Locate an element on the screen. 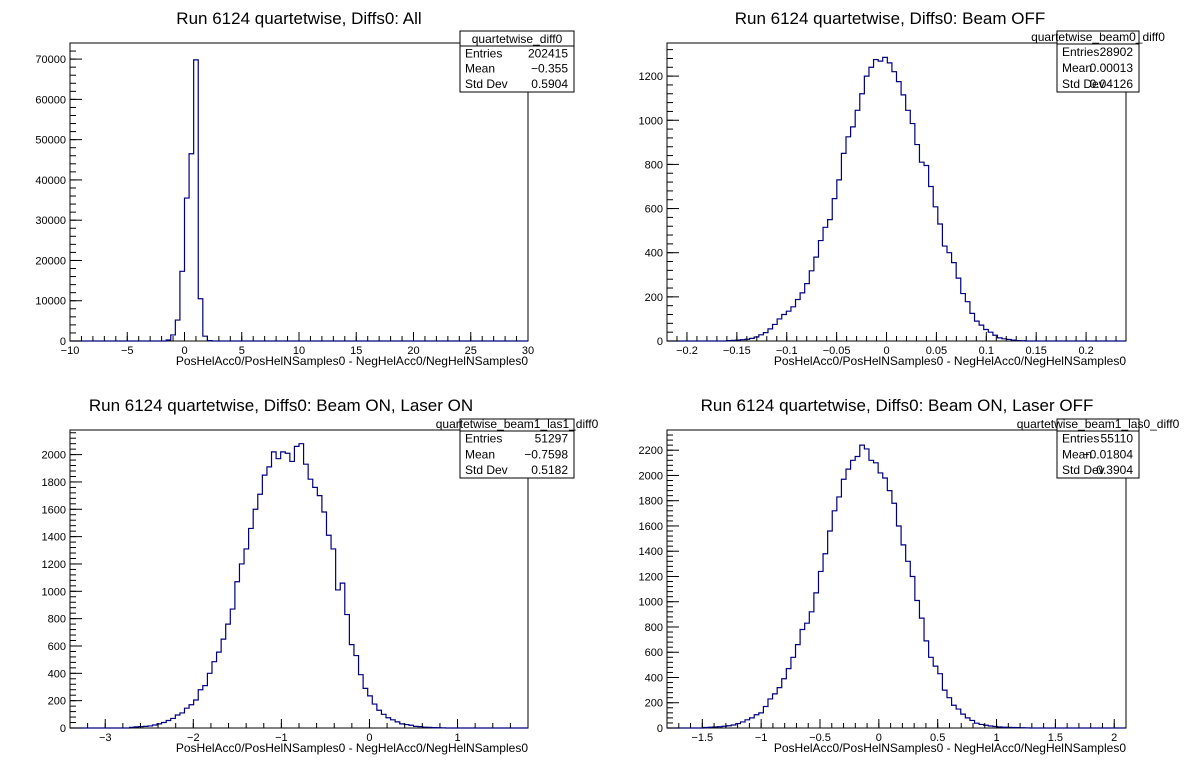 This screenshot has height=772, width=1196. x-tick-label: 25 is located at coordinates (471, 351).